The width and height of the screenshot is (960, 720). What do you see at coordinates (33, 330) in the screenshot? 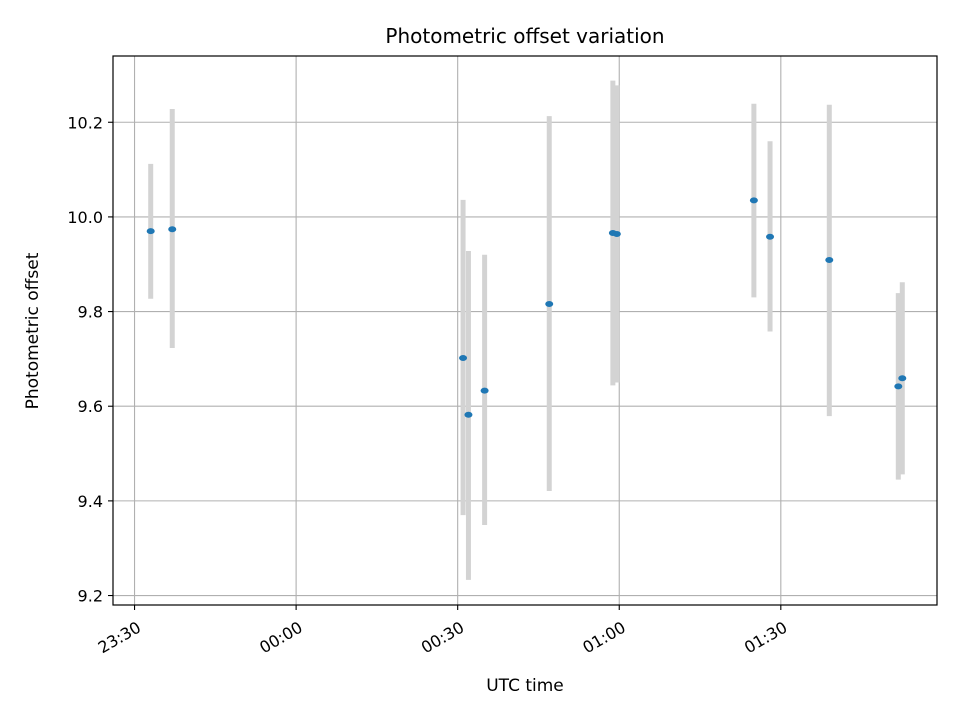
I see `y-axis-title: Photometric offset` at bounding box center [33, 330].